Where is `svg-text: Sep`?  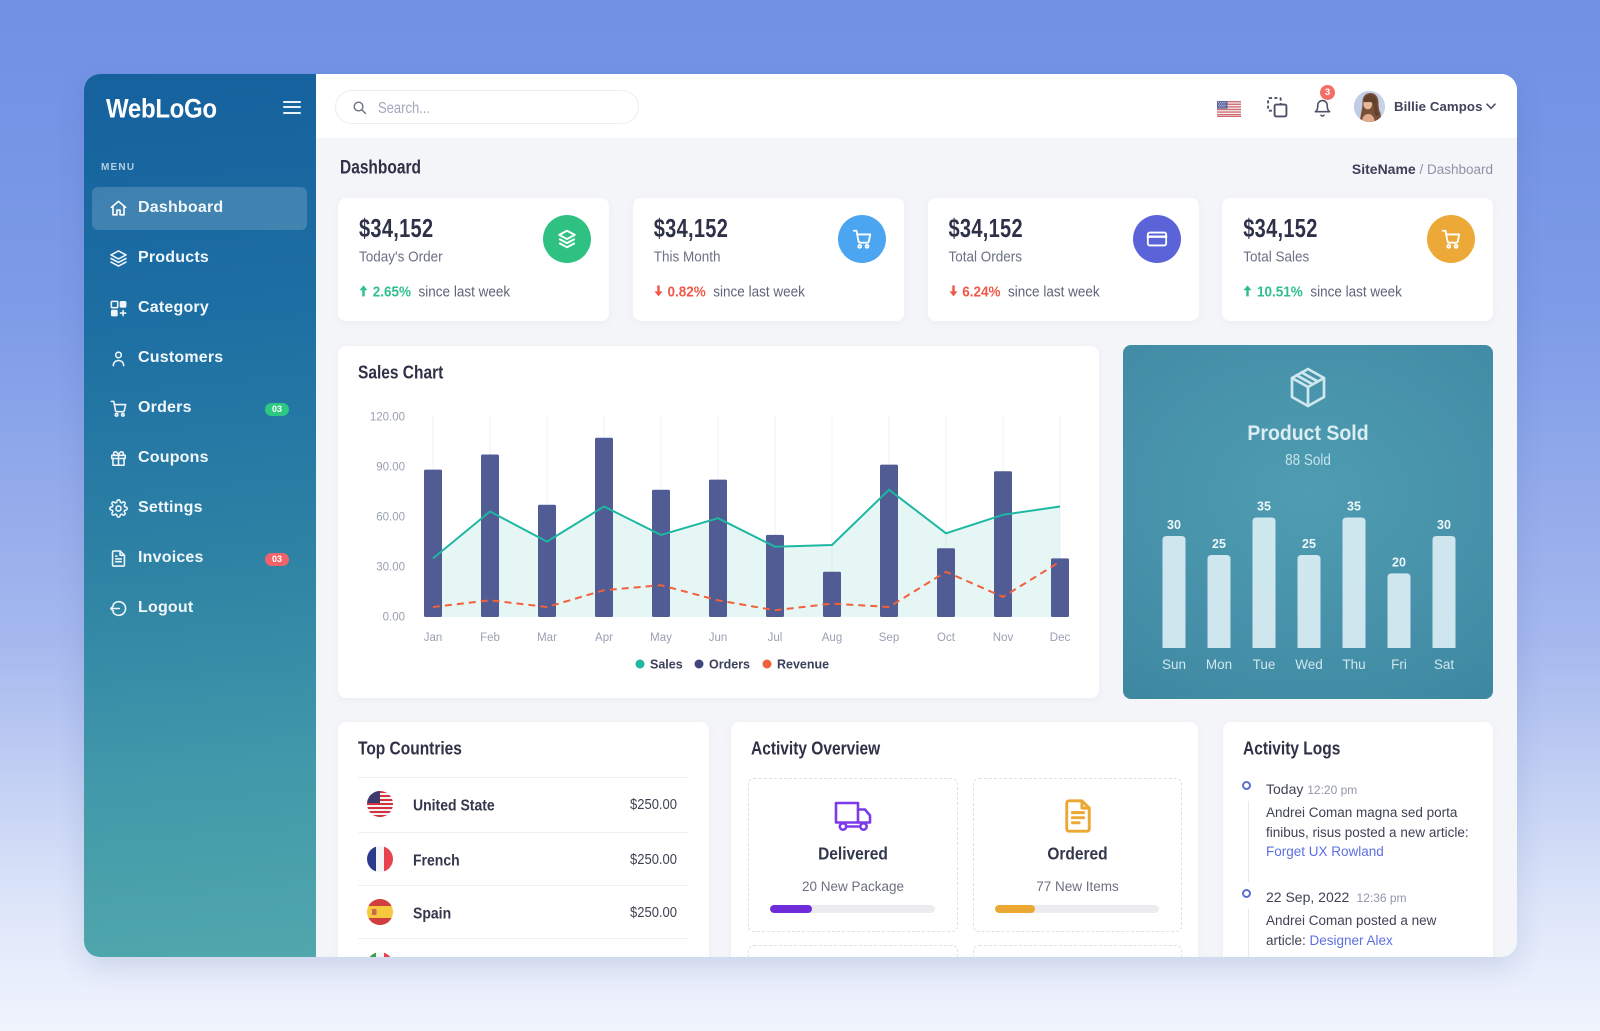
svg-text: Sep is located at coordinates (889, 638).